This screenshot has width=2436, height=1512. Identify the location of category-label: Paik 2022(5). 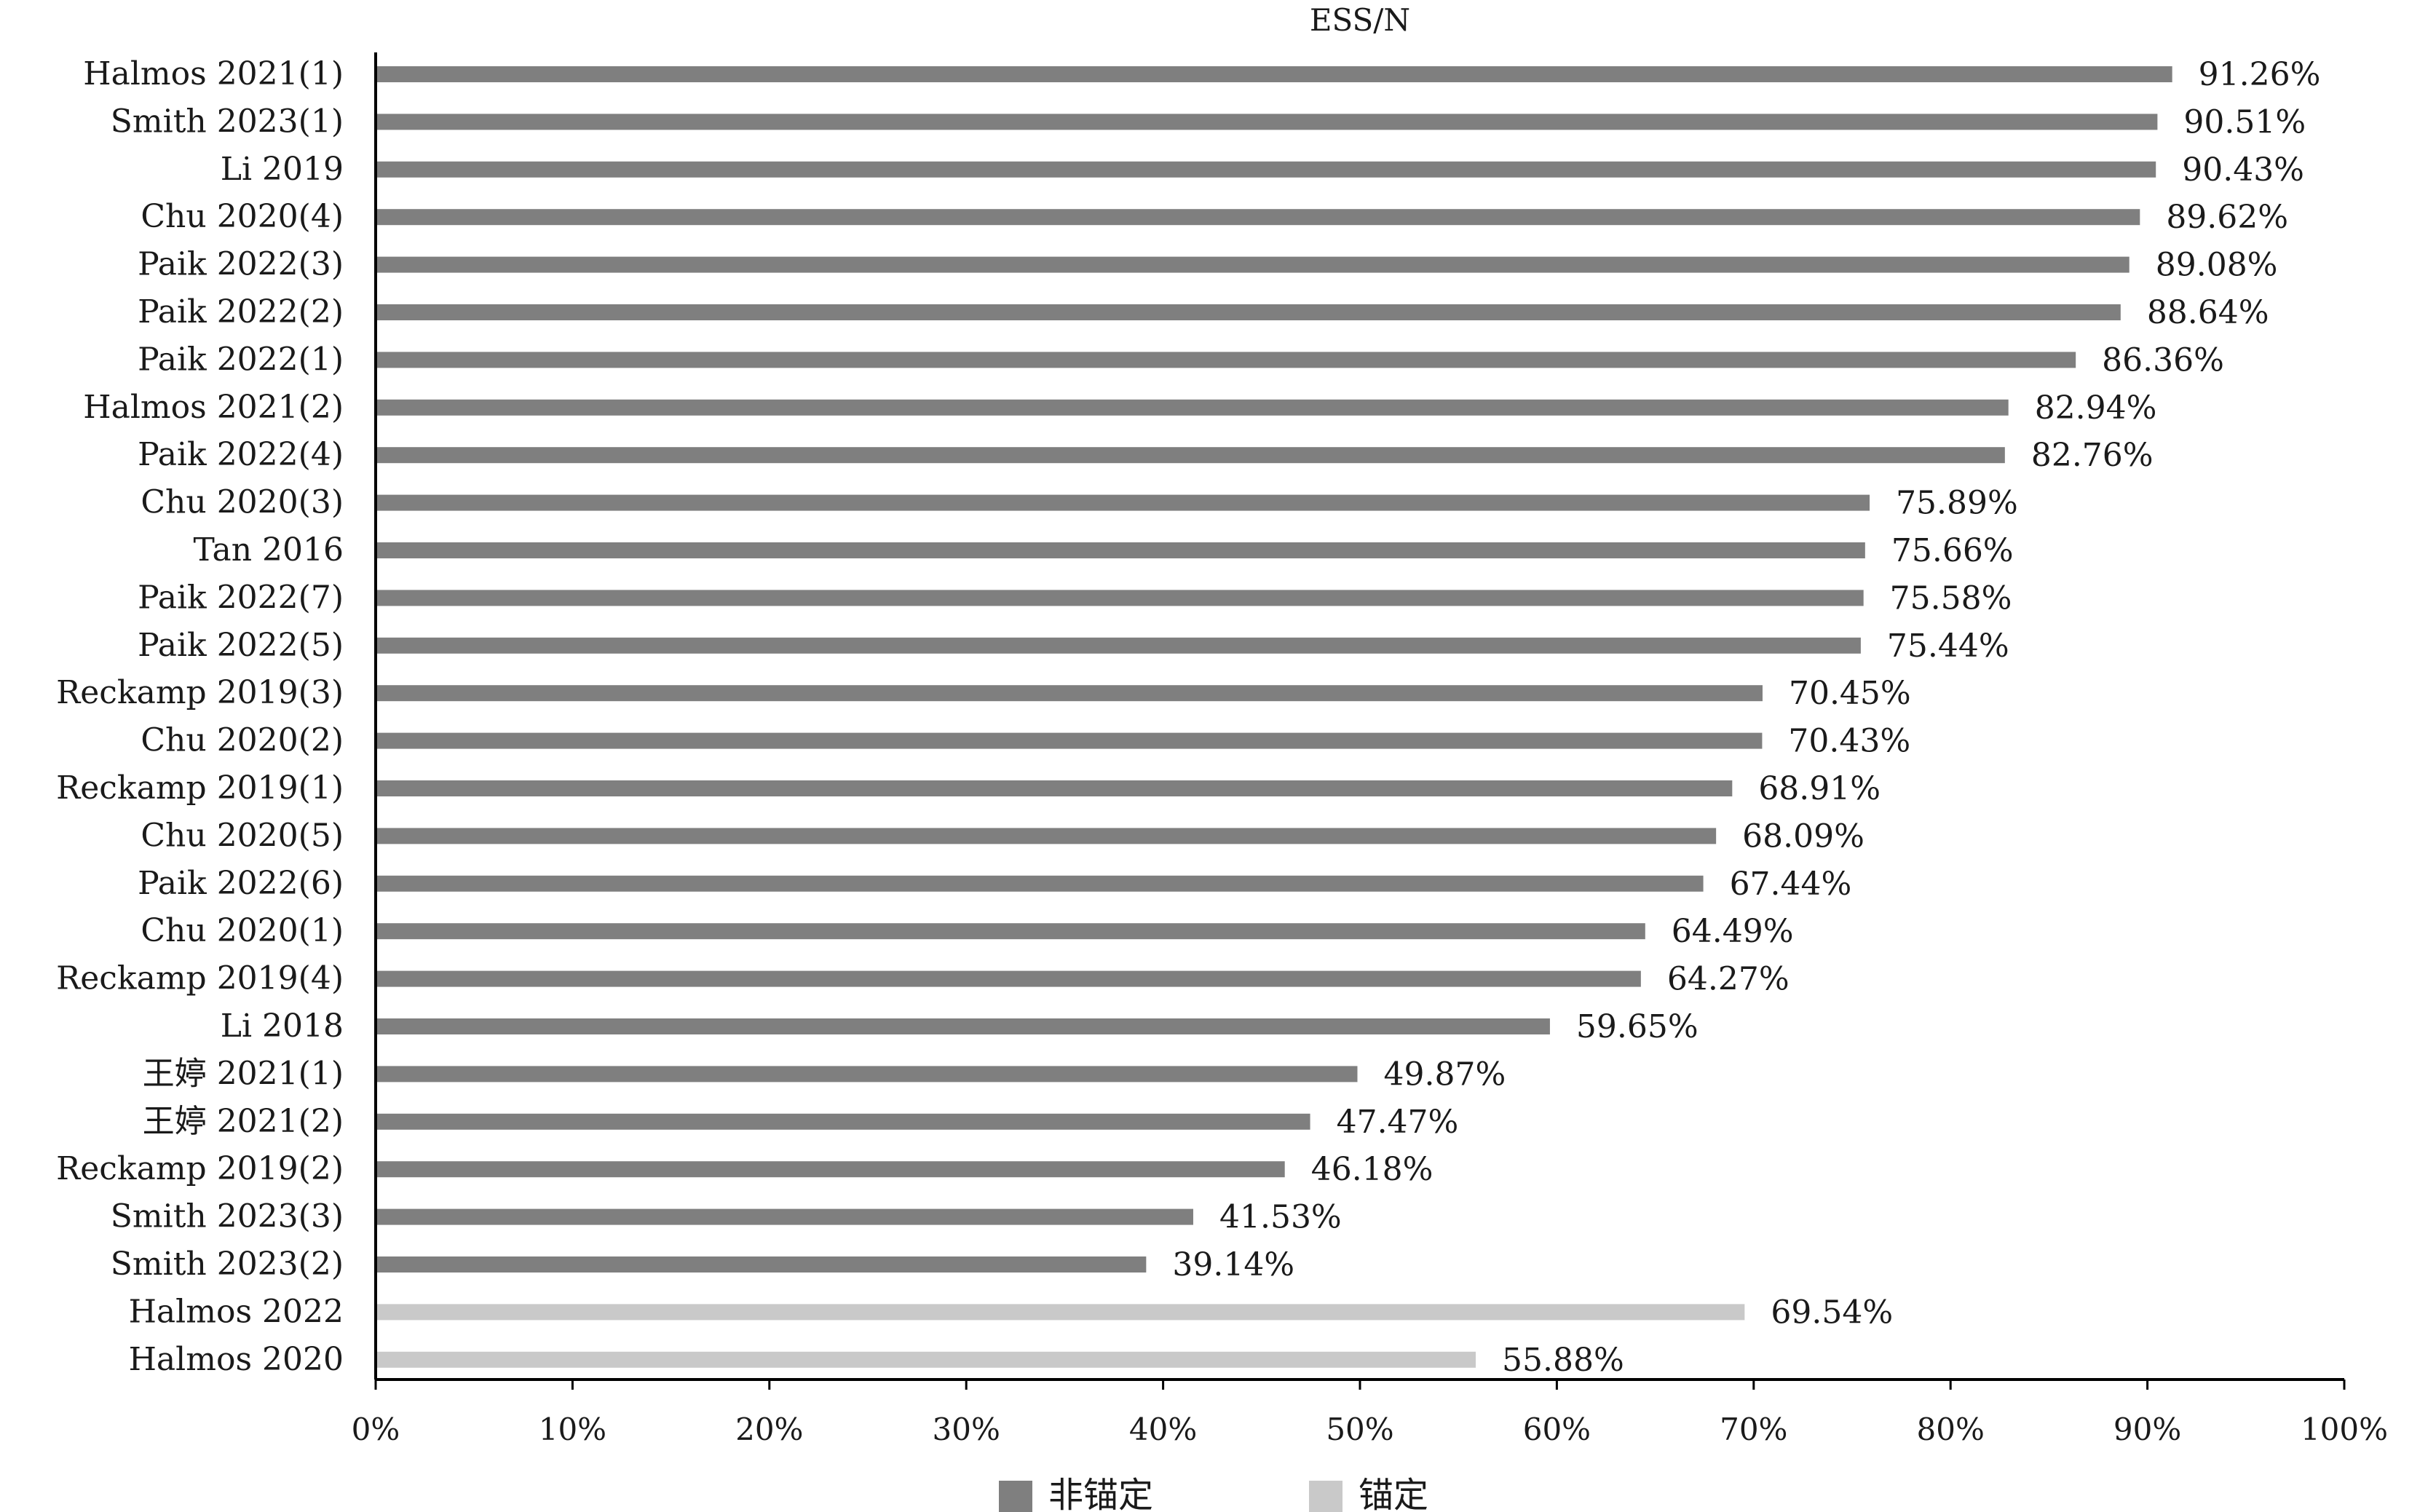
(241, 645).